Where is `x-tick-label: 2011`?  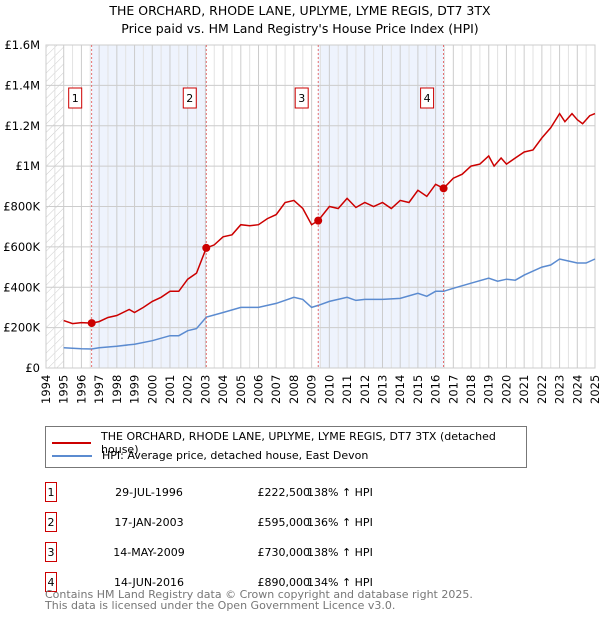 x-tick-label: 2011 is located at coordinates (347, 389).